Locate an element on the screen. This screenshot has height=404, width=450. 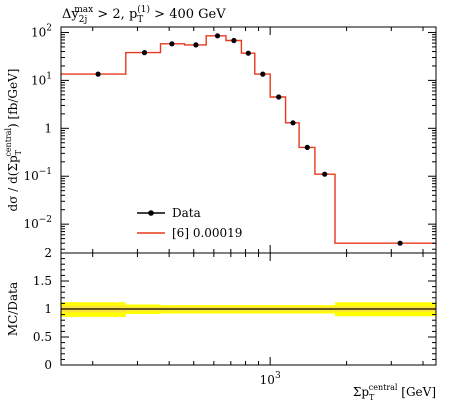
y-tick-label: 1 is located at coordinates (48, 128).